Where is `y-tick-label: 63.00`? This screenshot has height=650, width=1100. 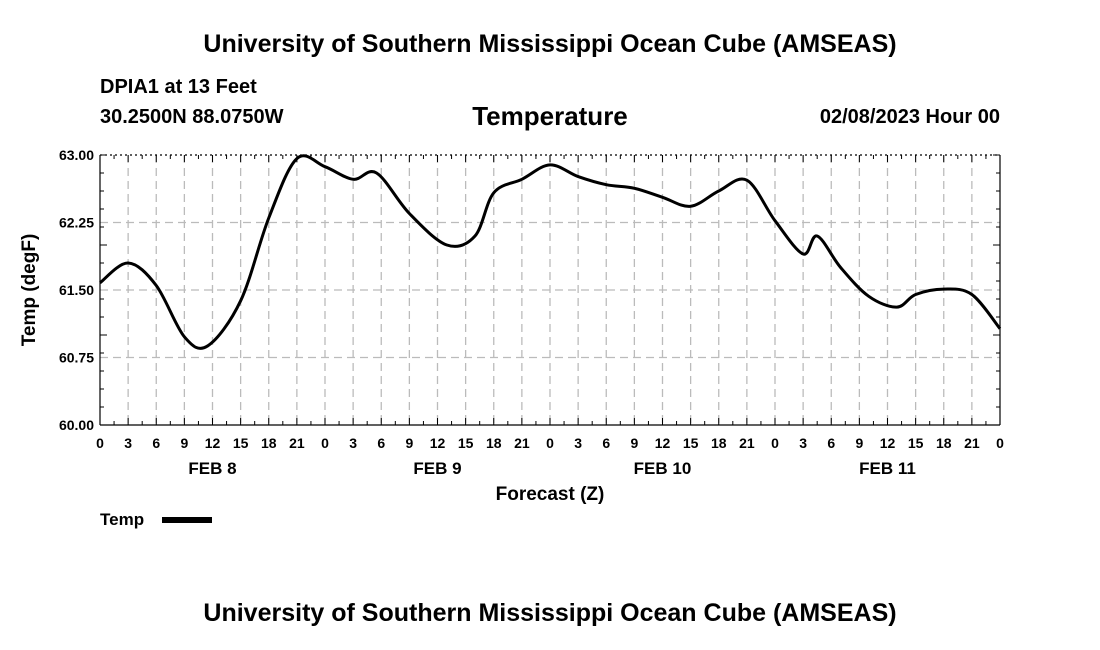
y-tick-label: 63.00 is located at coordinates (76, 155).